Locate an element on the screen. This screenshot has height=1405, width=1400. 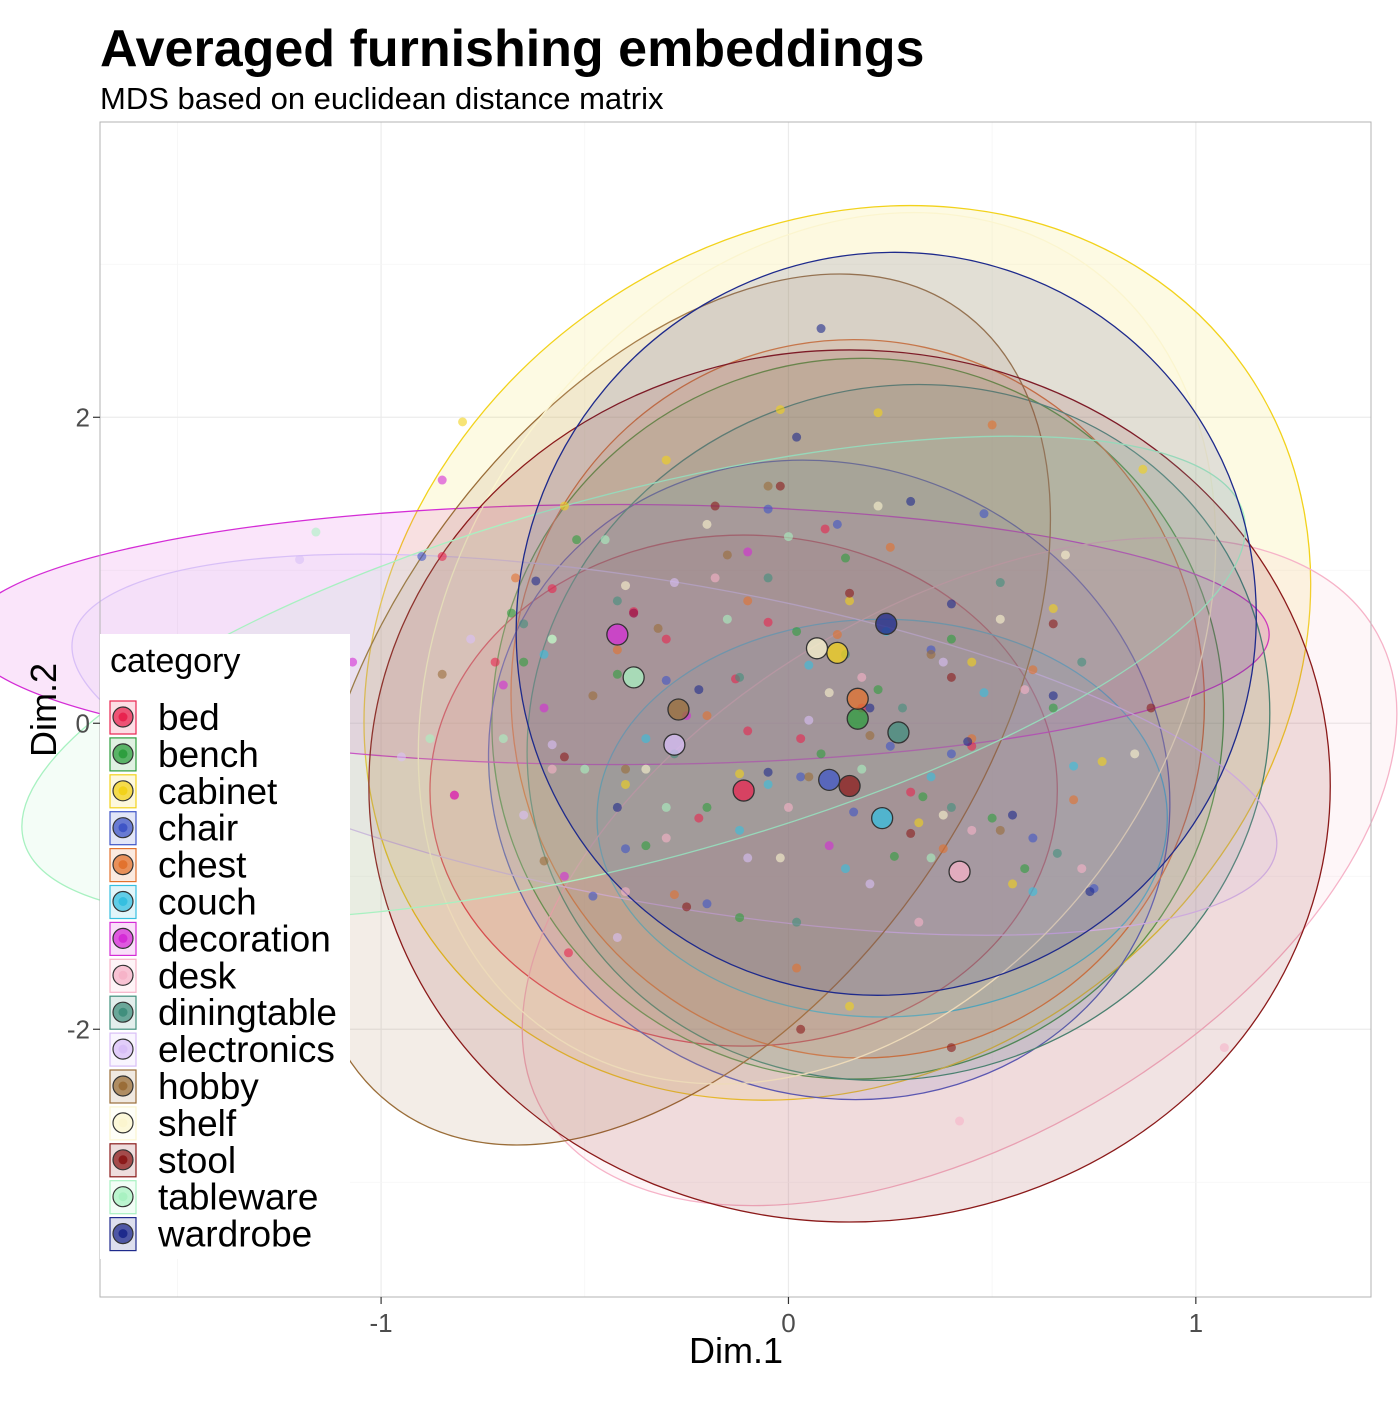
legend-item-tableware: tableware is located at coordinates (213, 1197).